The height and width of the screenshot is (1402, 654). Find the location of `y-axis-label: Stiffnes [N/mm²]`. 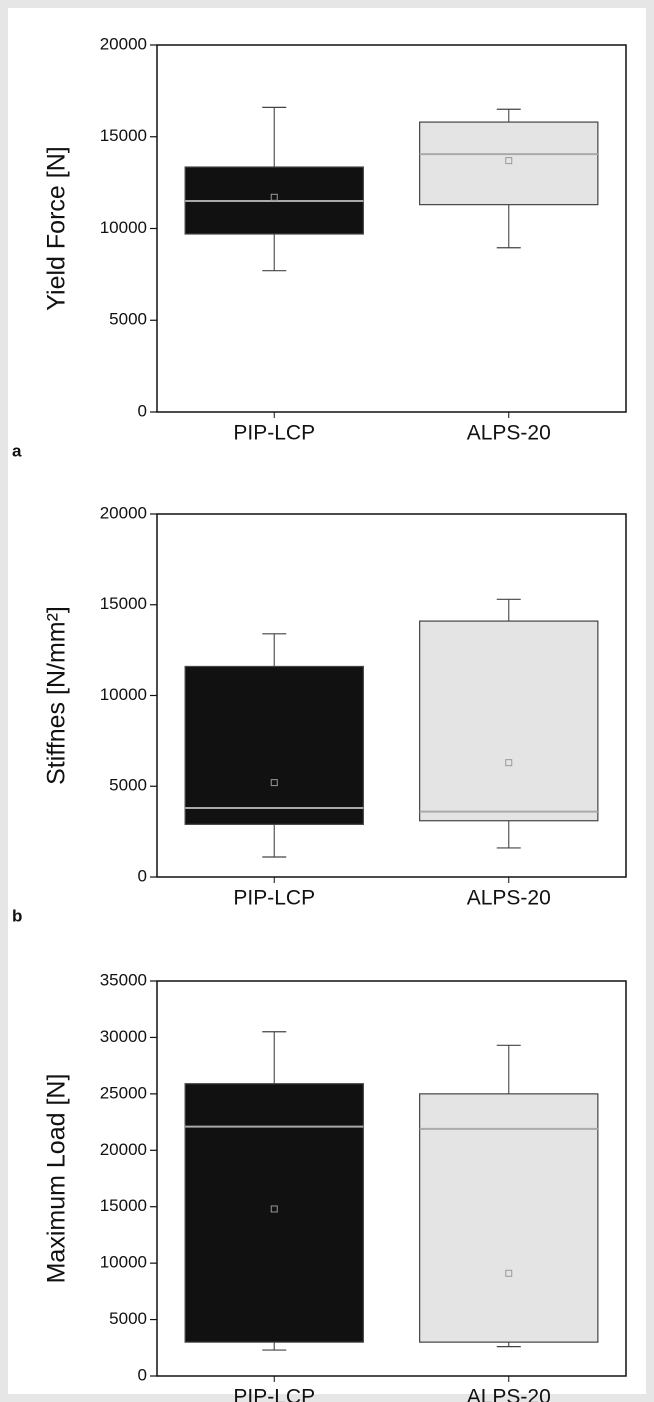

y-axis-label: Stiffnes [N/mm²] is located at coordinates (57, 695).